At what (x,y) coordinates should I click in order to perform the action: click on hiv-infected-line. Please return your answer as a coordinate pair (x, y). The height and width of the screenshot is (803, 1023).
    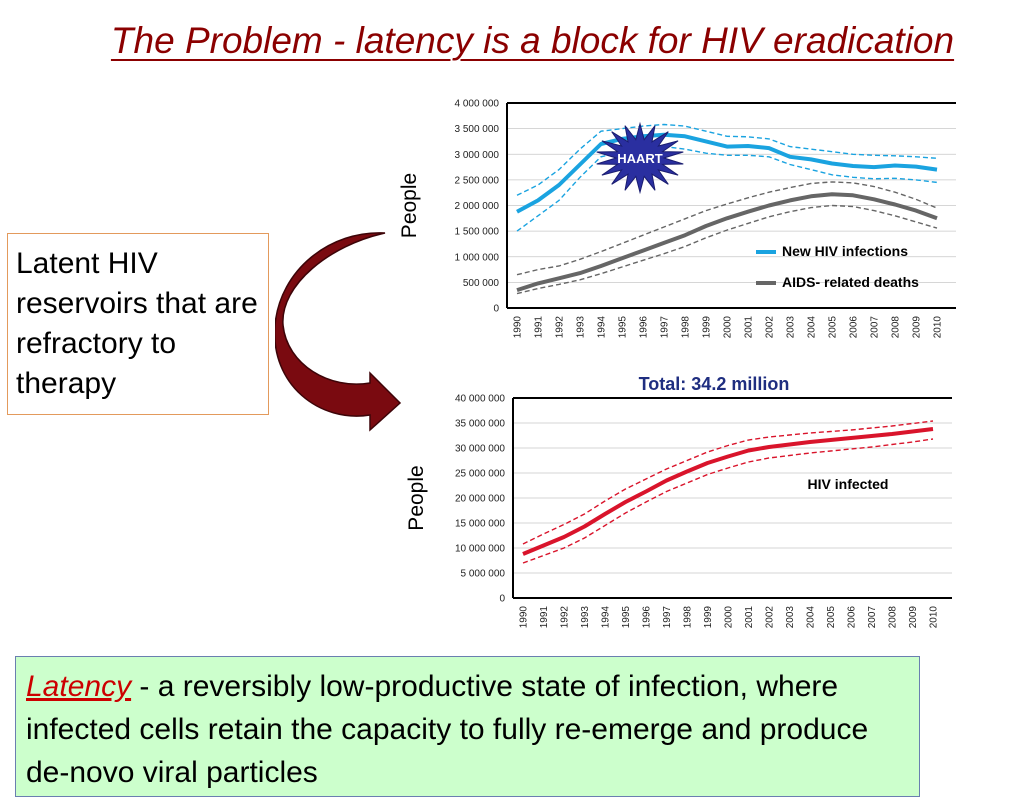
    Looking at the image, I should click on (728, 491).